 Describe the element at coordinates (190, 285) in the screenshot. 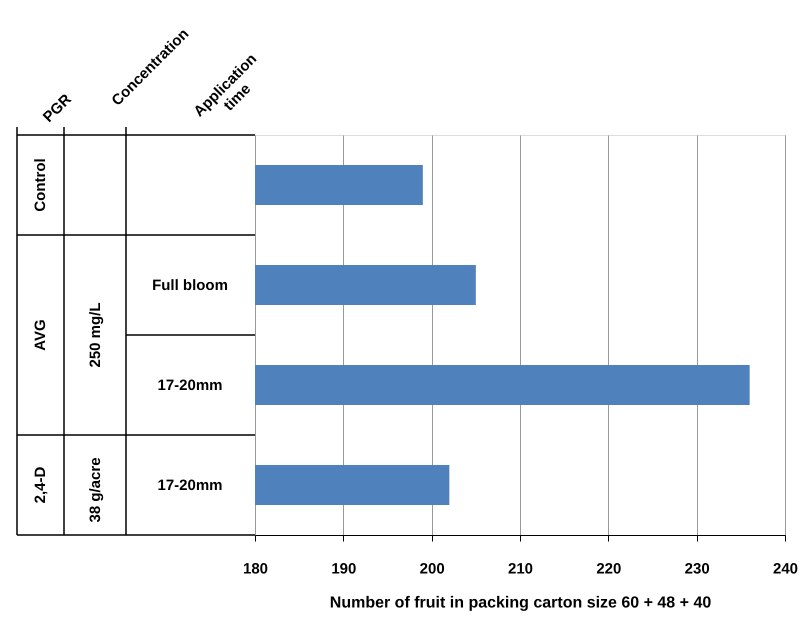

I see `y-tick-label: Full bloom` at that location.